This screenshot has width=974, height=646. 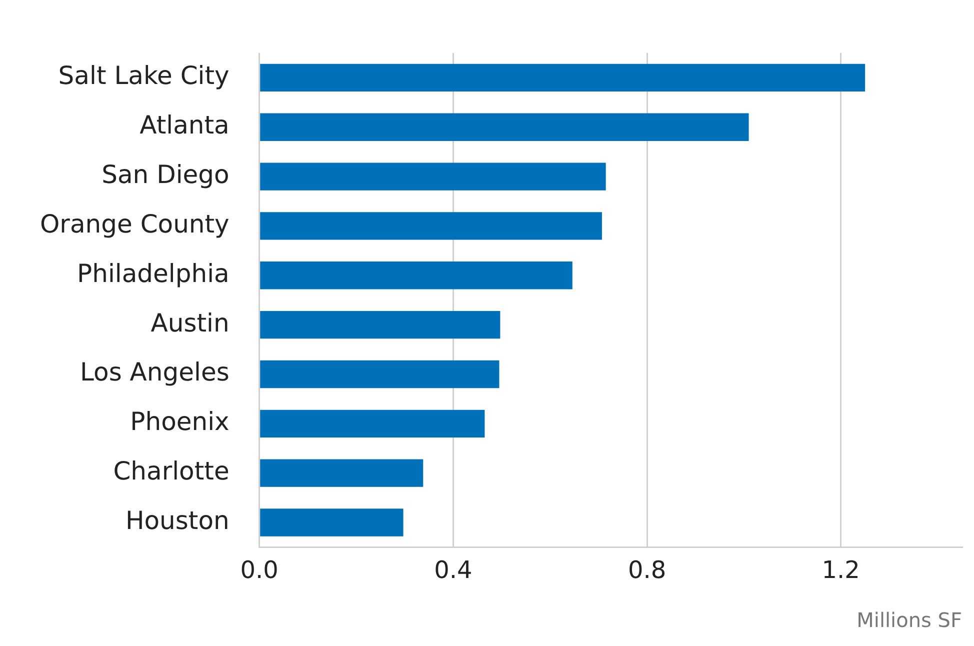 What do you see at coordinates (153, 273) in the screenshot?
I see `y-tick-label: Philadelphia` at bounding box center [153, 273].